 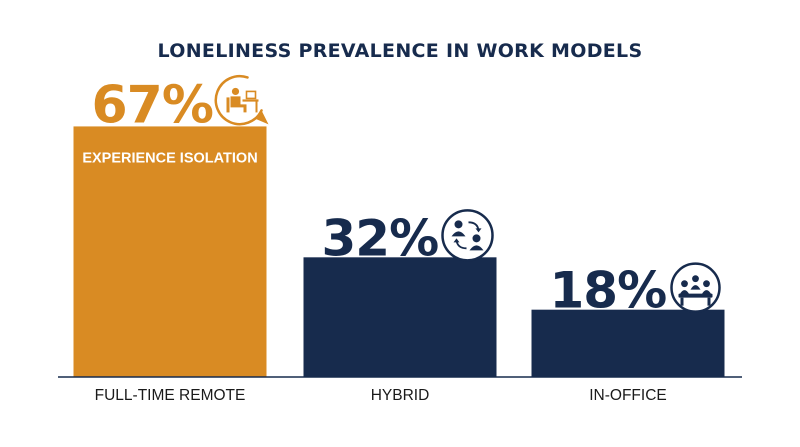 I want to click on icon-person-a-head, so click(x=458, y=224).